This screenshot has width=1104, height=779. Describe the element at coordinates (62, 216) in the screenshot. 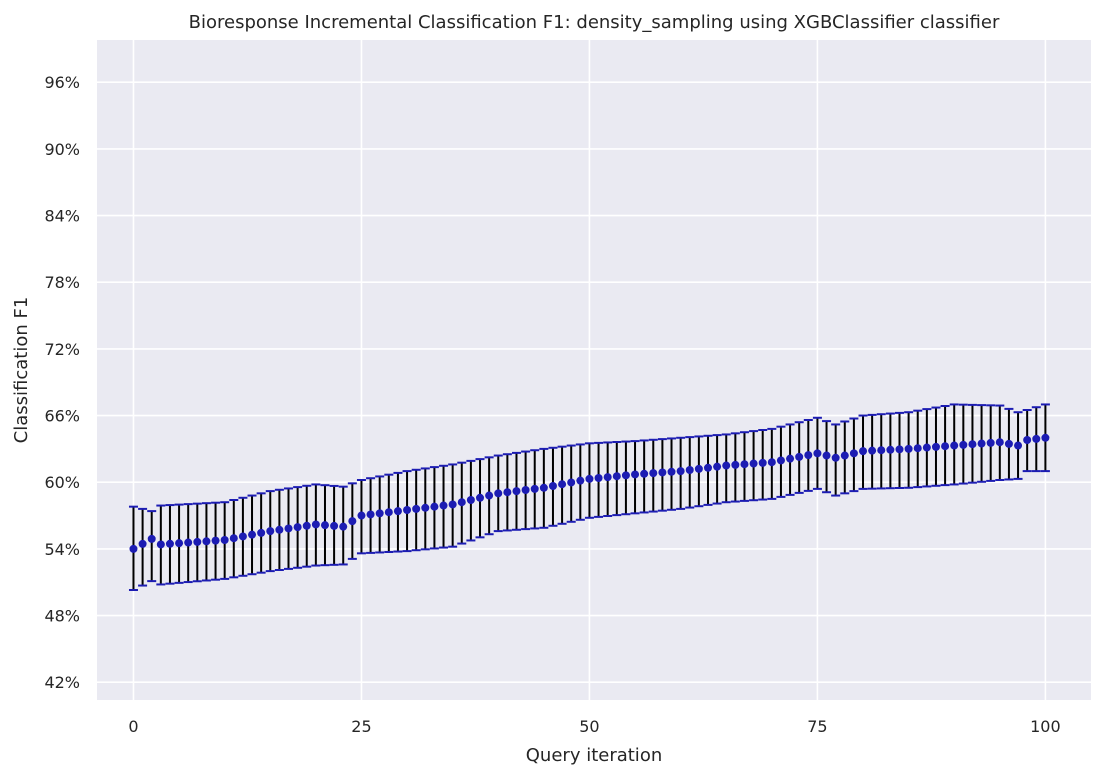

I see `y-tick-label-7: 84%` at that location.